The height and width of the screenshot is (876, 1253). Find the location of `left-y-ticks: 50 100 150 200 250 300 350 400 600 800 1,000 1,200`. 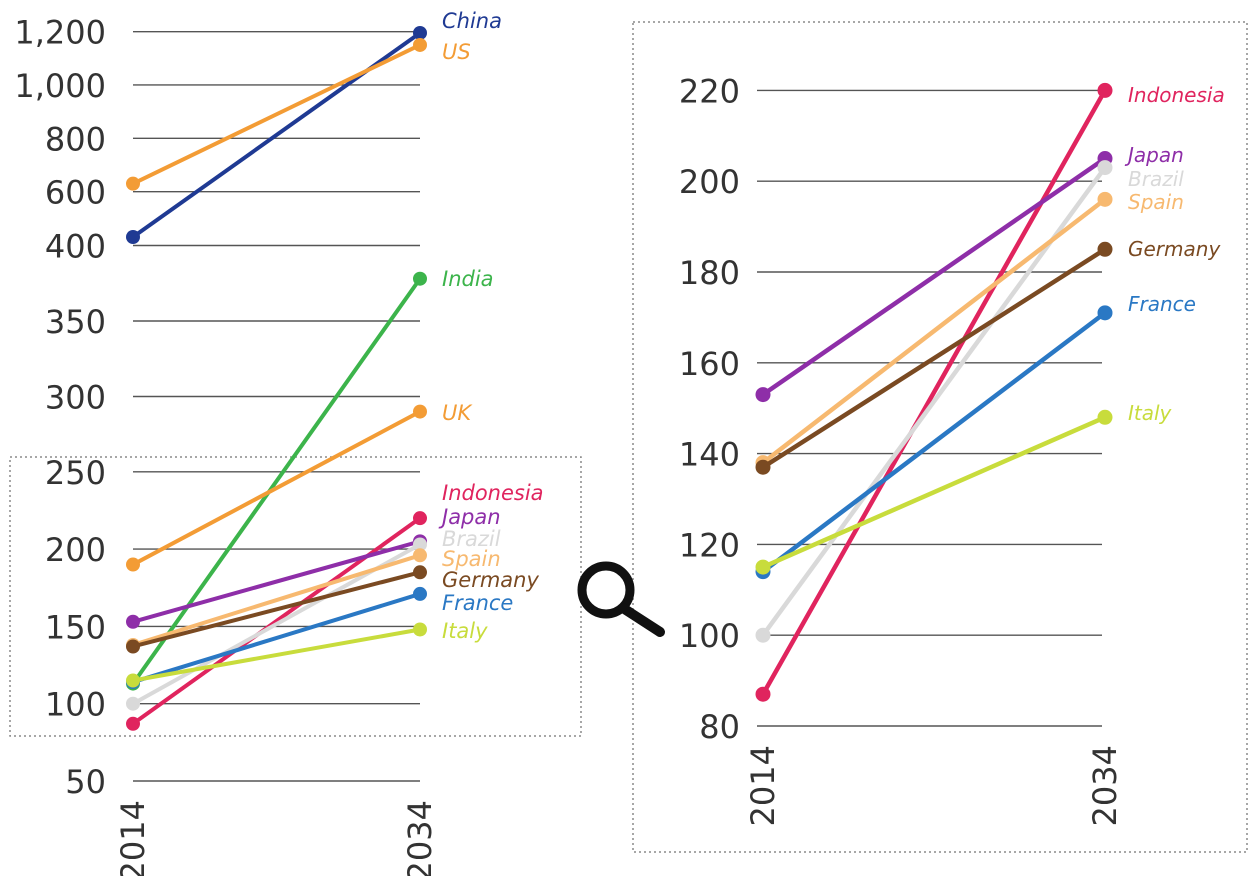

left-y-ticks: 50 100 150 200 250 300 350 400 600 800 1,000 1,200 is located at coordinates (60, 407).